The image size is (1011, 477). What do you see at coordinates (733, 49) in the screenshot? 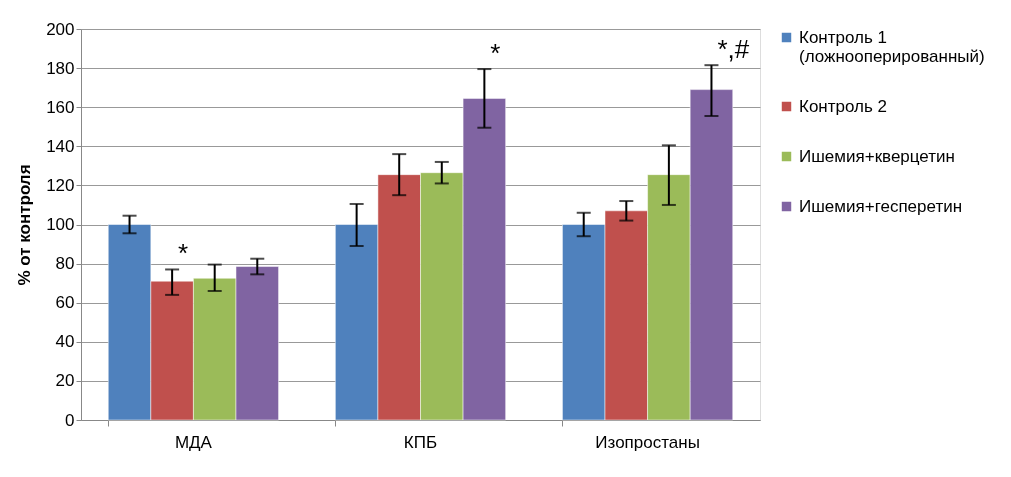
I see `data-label: *,#` at bounding box center [733, 49].